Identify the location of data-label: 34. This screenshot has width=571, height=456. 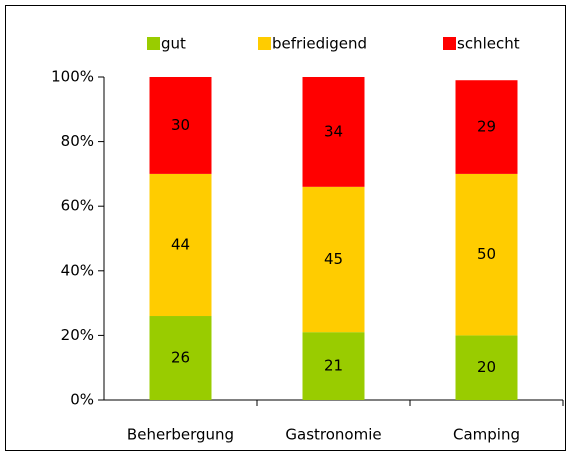
(333, 131).